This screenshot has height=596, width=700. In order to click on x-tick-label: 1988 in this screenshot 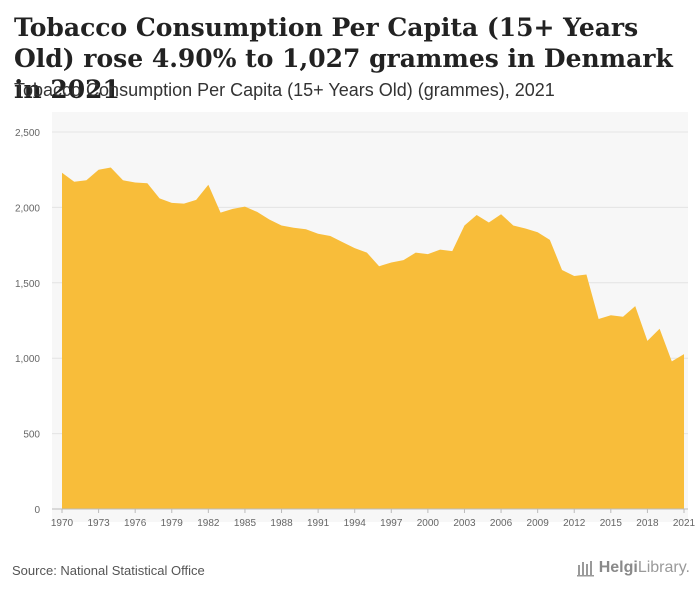, I will do `click(281, 523)`.